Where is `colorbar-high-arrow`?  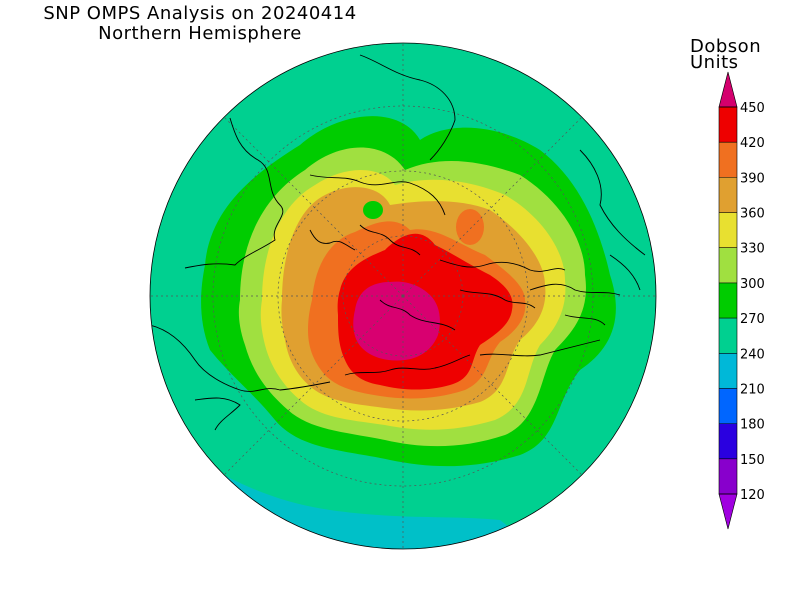
colorbar-high-arrow is located at coordinates (728, 89).